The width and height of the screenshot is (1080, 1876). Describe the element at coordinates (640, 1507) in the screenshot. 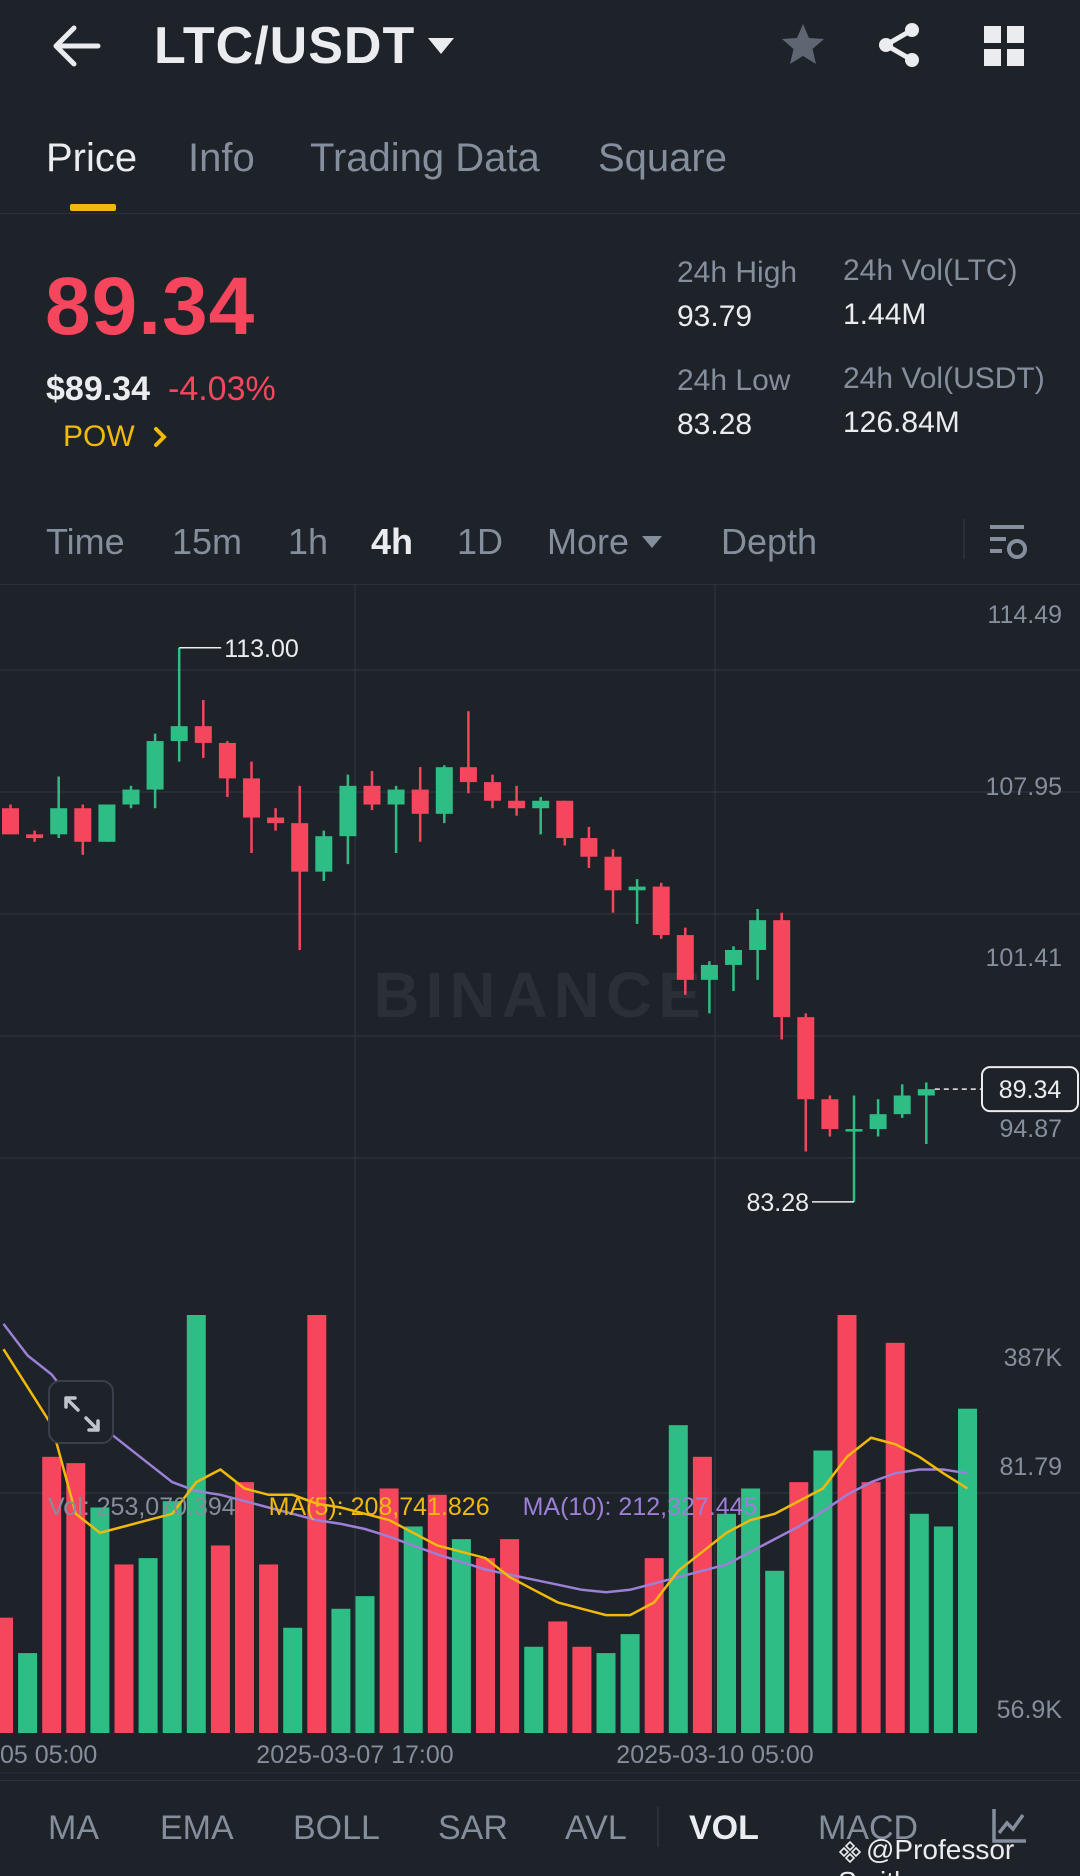

I see `volume-ma10: MA(10): 212,327.445` at that location.